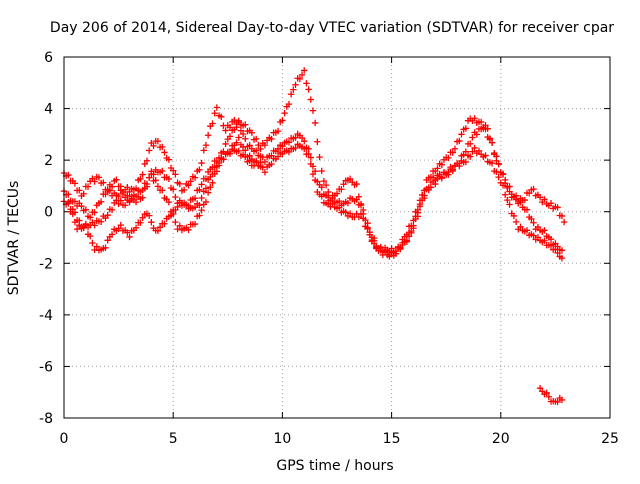  I want to click on y-tick-label: -2, so click(46, 264).